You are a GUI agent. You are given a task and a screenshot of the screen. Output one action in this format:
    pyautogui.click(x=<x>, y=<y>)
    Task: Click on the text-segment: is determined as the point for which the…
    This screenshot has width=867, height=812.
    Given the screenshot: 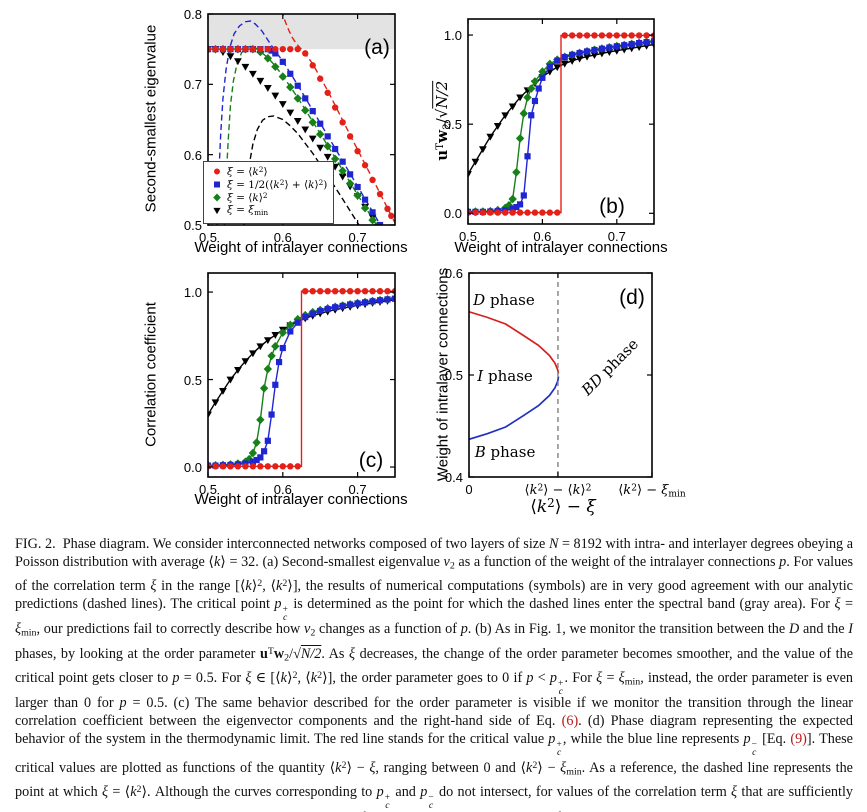 What is the action you would take?
    pyautogui.click(x=561, y=603)
    